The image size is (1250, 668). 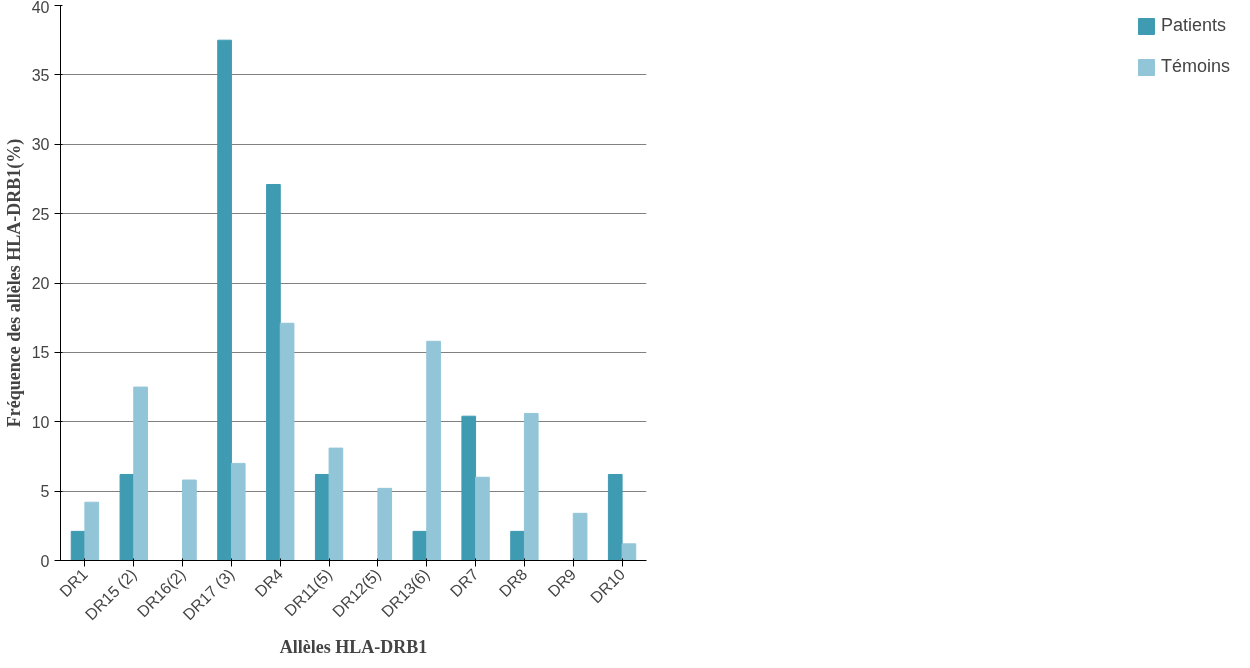 What do you see at coordinates (45, 561) in the screenshot?
I see `y-tick-label: 0` at bounding box center [45, 561].